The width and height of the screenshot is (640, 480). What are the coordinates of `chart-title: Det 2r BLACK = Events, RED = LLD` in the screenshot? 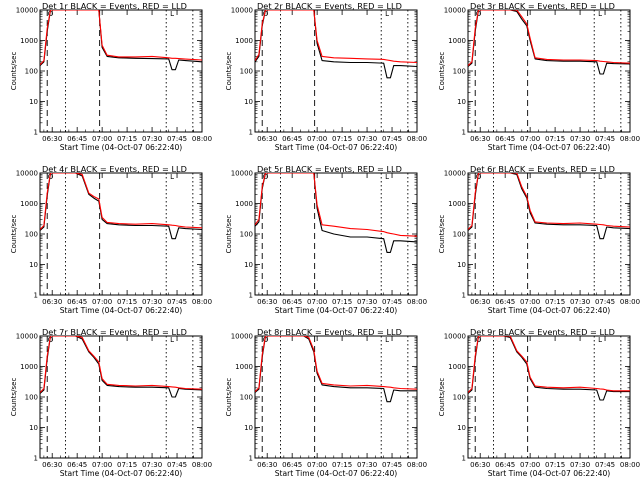 It's located at (329, 6).